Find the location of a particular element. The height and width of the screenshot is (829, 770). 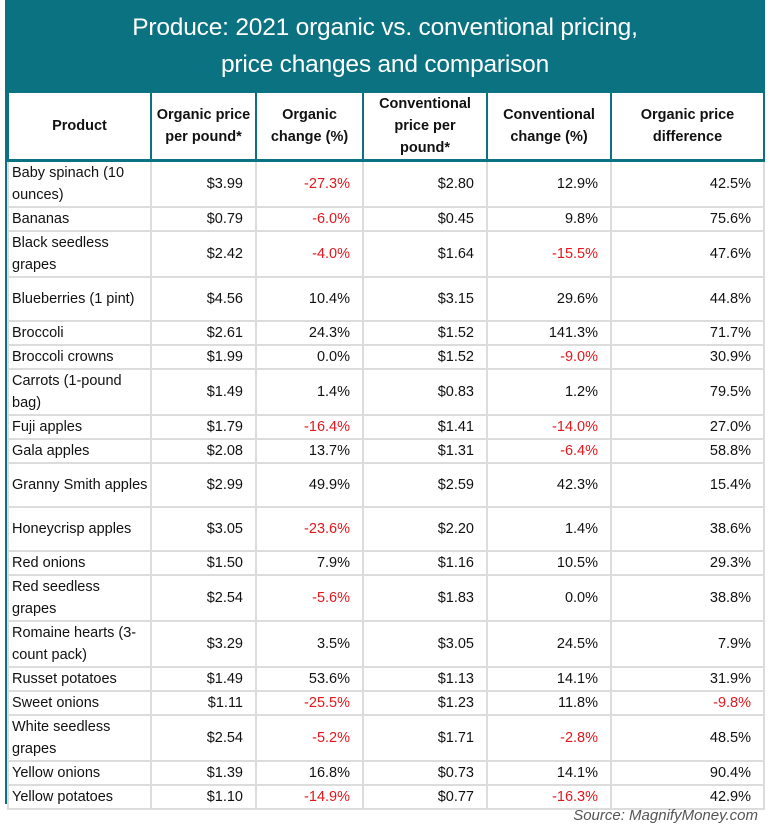

cell-organic-difference: 38.6% is located at coordinates (687, 529).